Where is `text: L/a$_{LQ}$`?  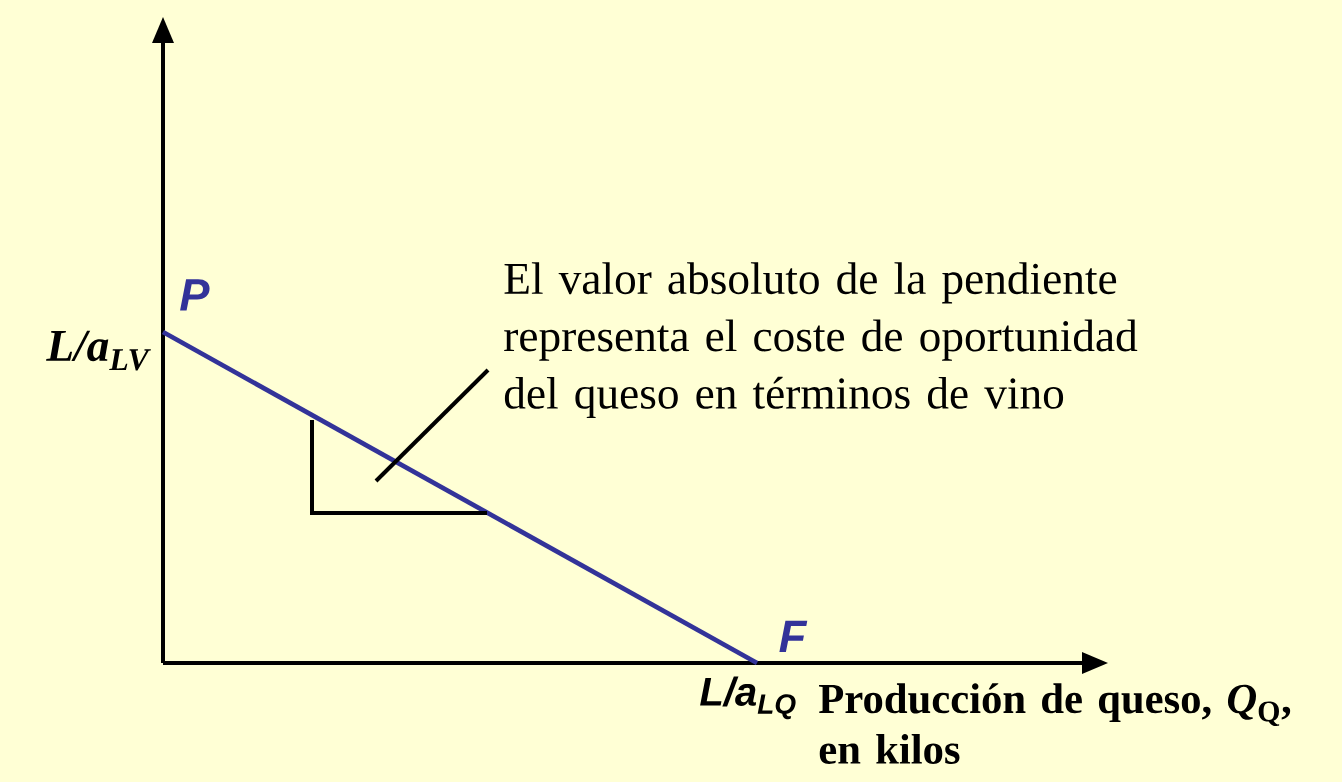 text: L/a$_{LQ}$ is located at coordinates (748, 698).